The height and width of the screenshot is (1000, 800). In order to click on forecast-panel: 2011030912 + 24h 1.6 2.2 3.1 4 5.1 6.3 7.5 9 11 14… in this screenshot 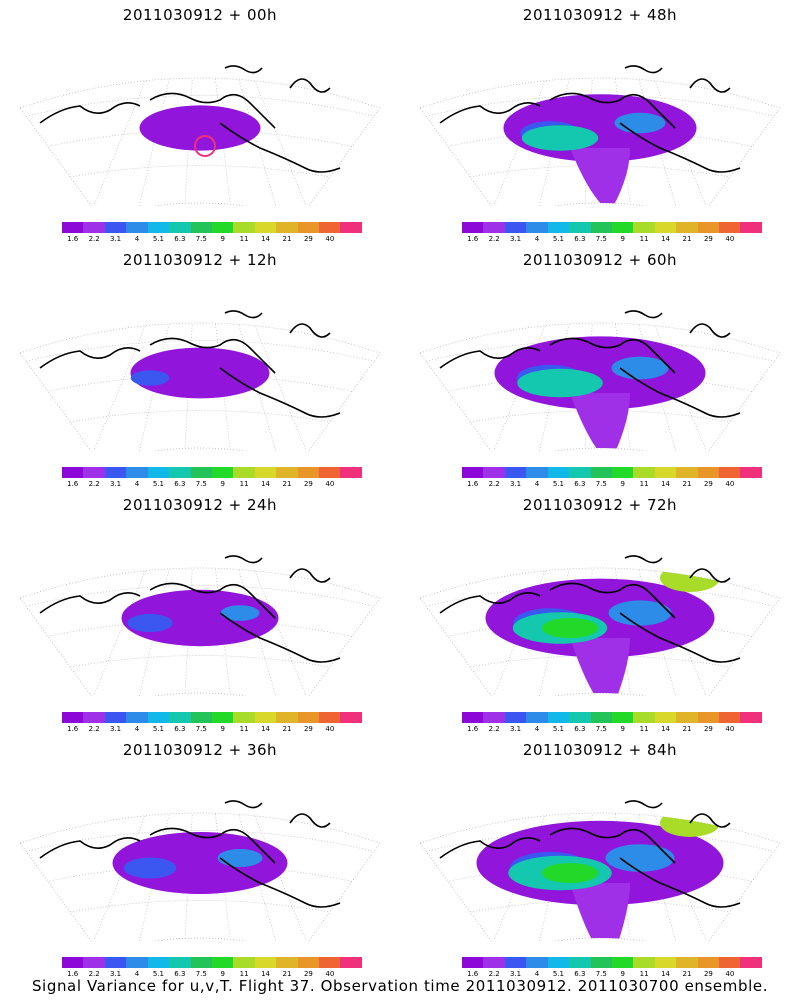, I will do `click(200, 612)`.